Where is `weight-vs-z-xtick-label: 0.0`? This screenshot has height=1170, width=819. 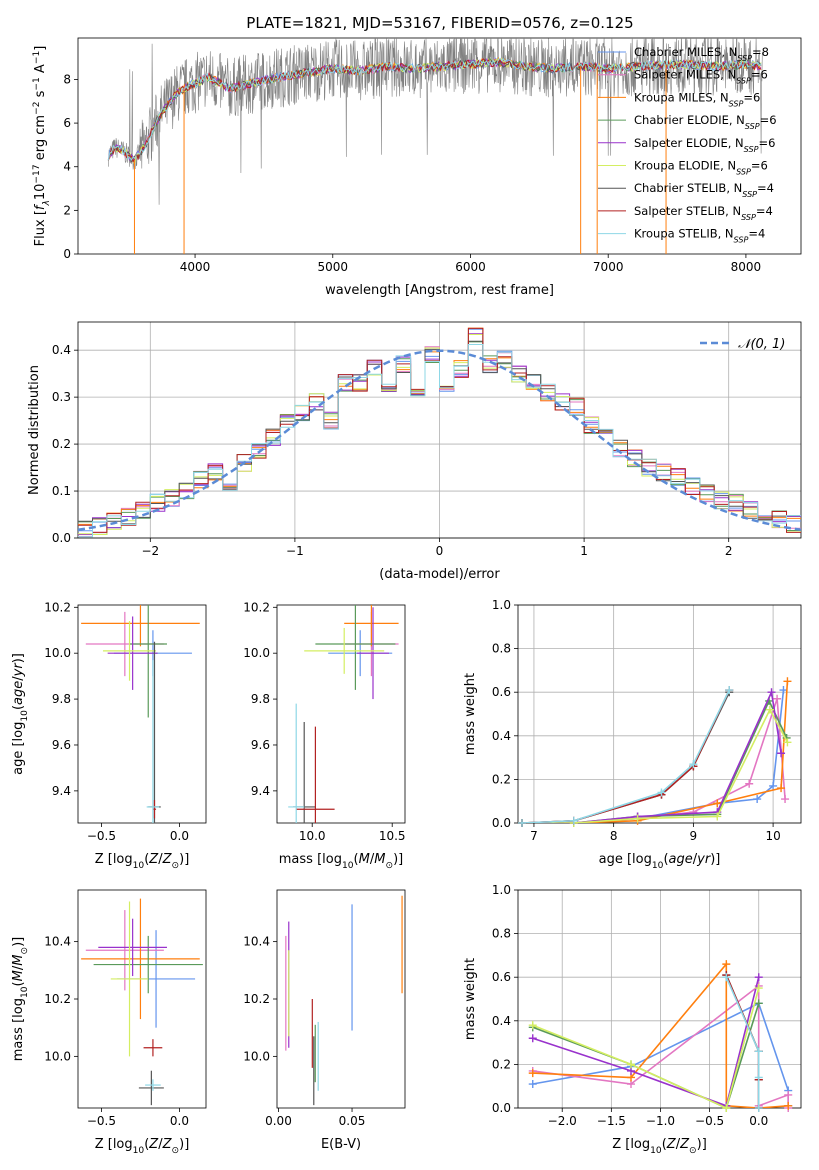 weight-vs-z-xtick-label: 0.0 is located at coordinates (758, 1121).